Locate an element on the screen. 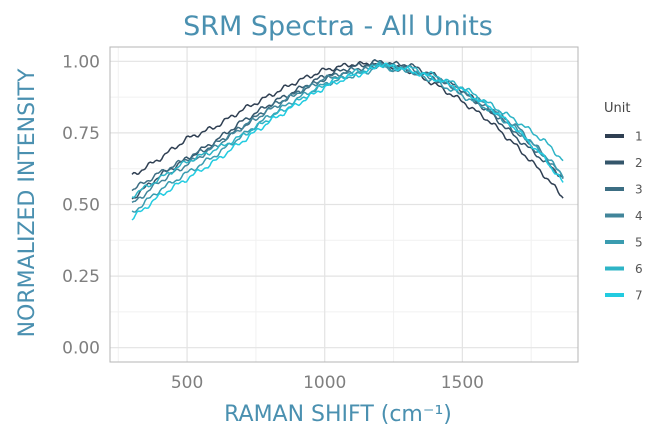 This screenshot has height=447, width=672. legend-label-unit-7: 7 is located at coordinates (639, 296).